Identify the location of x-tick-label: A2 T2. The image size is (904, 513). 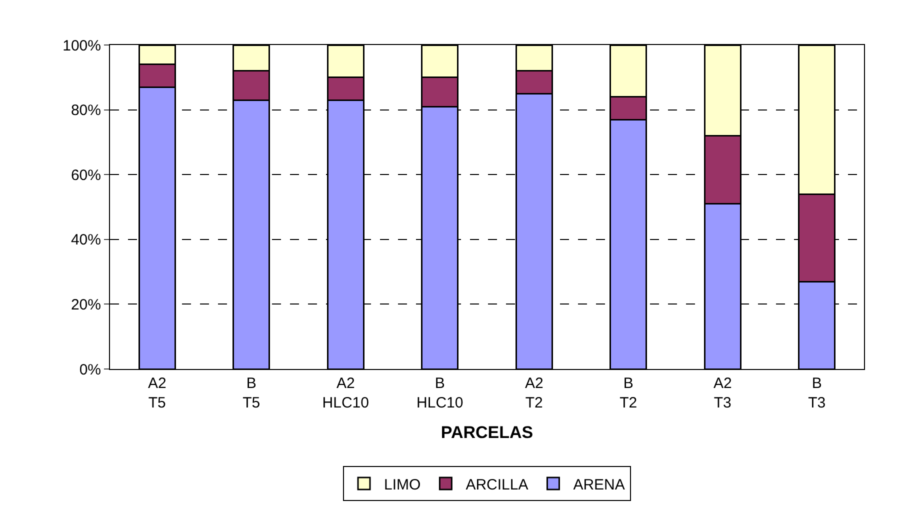
(534, 393).